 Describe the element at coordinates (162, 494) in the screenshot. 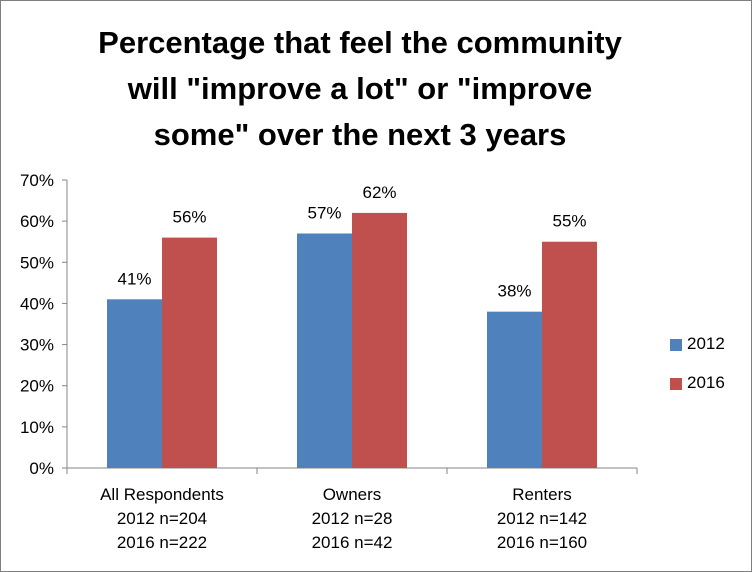

I see `category-label: All Respondents` at that location.